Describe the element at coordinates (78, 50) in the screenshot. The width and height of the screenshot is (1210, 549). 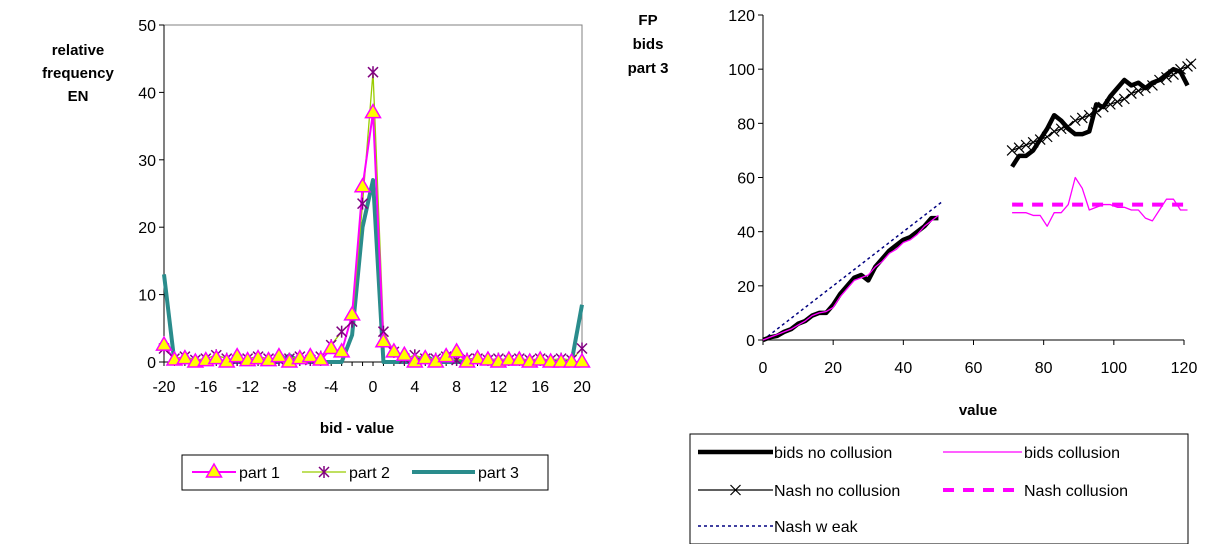
I see `y-axis-label: relative` at that location.